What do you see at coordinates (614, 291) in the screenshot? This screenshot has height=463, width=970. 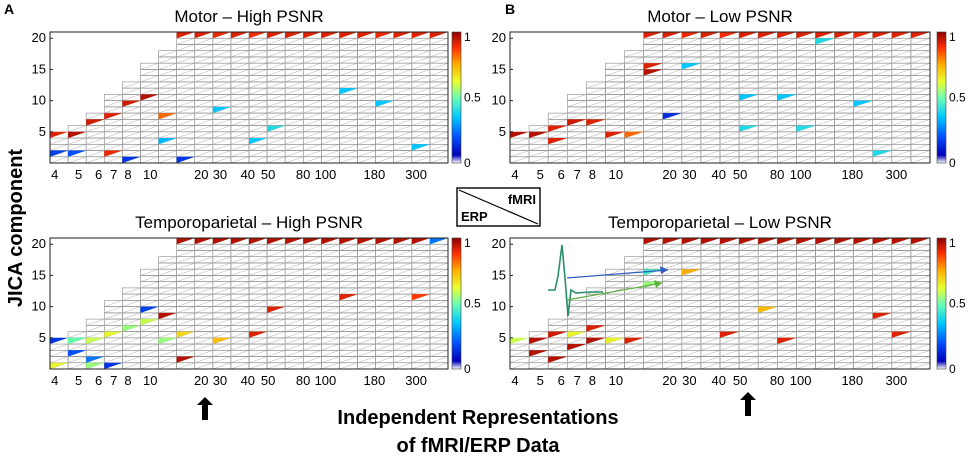 I see `arrow-line-green` at bounding box center [614, 291].